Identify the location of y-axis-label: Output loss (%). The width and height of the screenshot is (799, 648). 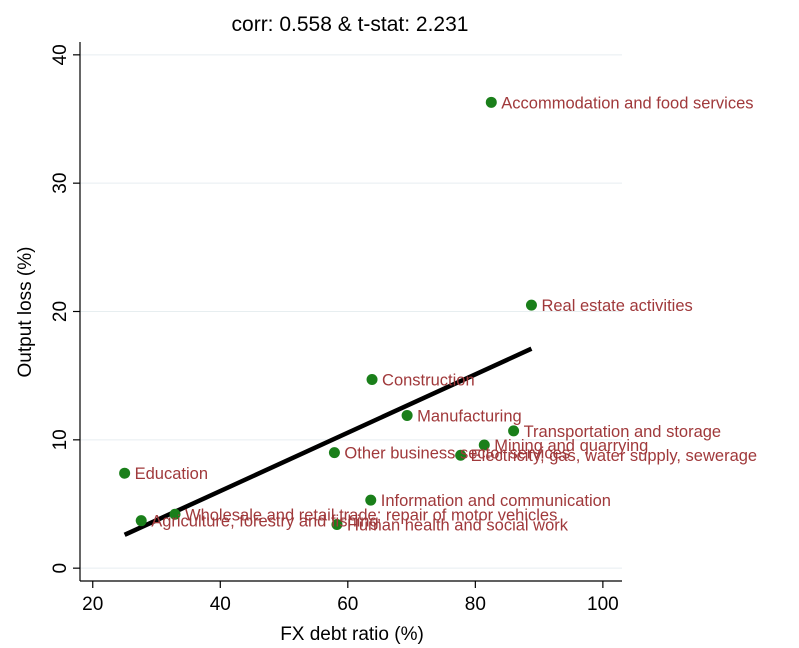
(25, 312).